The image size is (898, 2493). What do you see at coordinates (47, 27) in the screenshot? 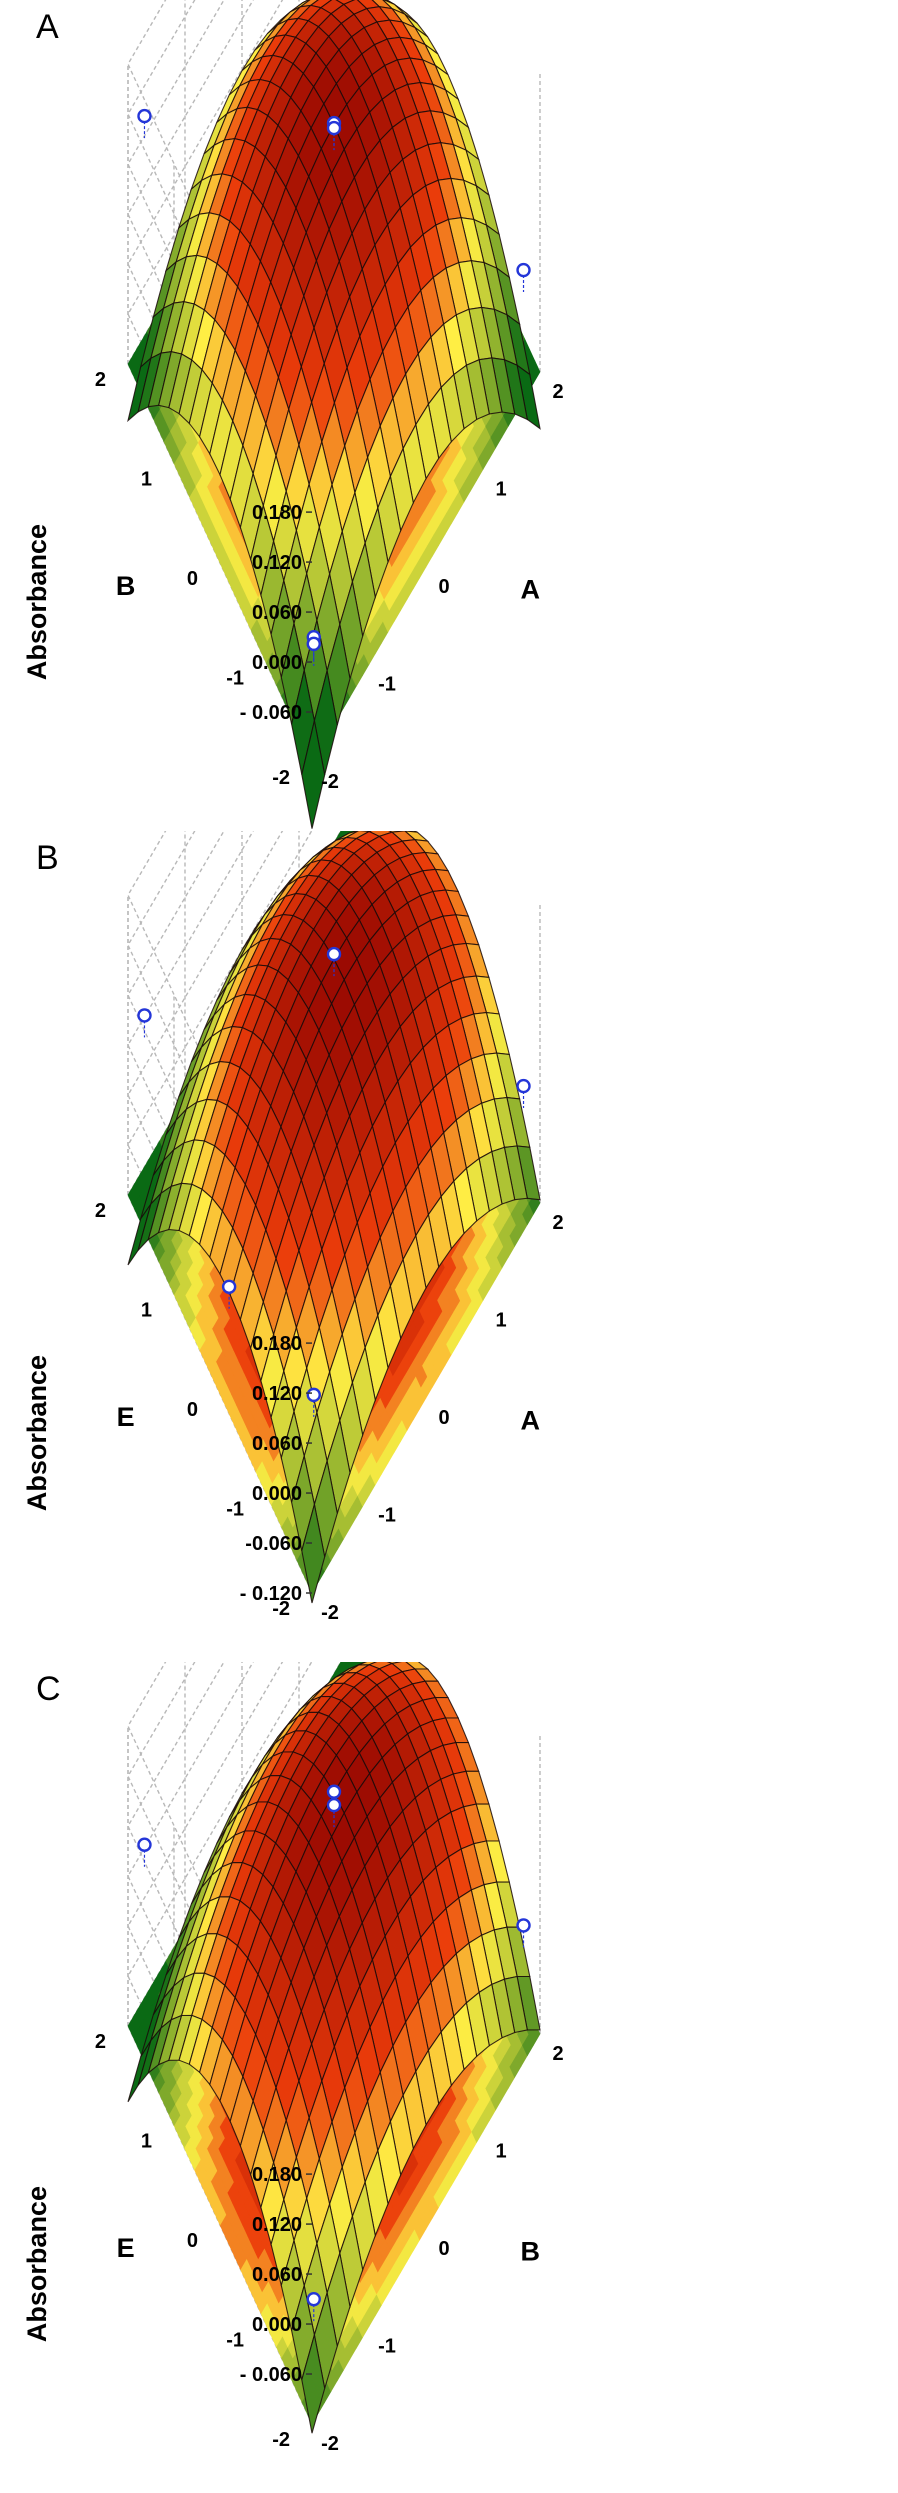
I see `panel-a-label: A` at bounding box center [47, 27].